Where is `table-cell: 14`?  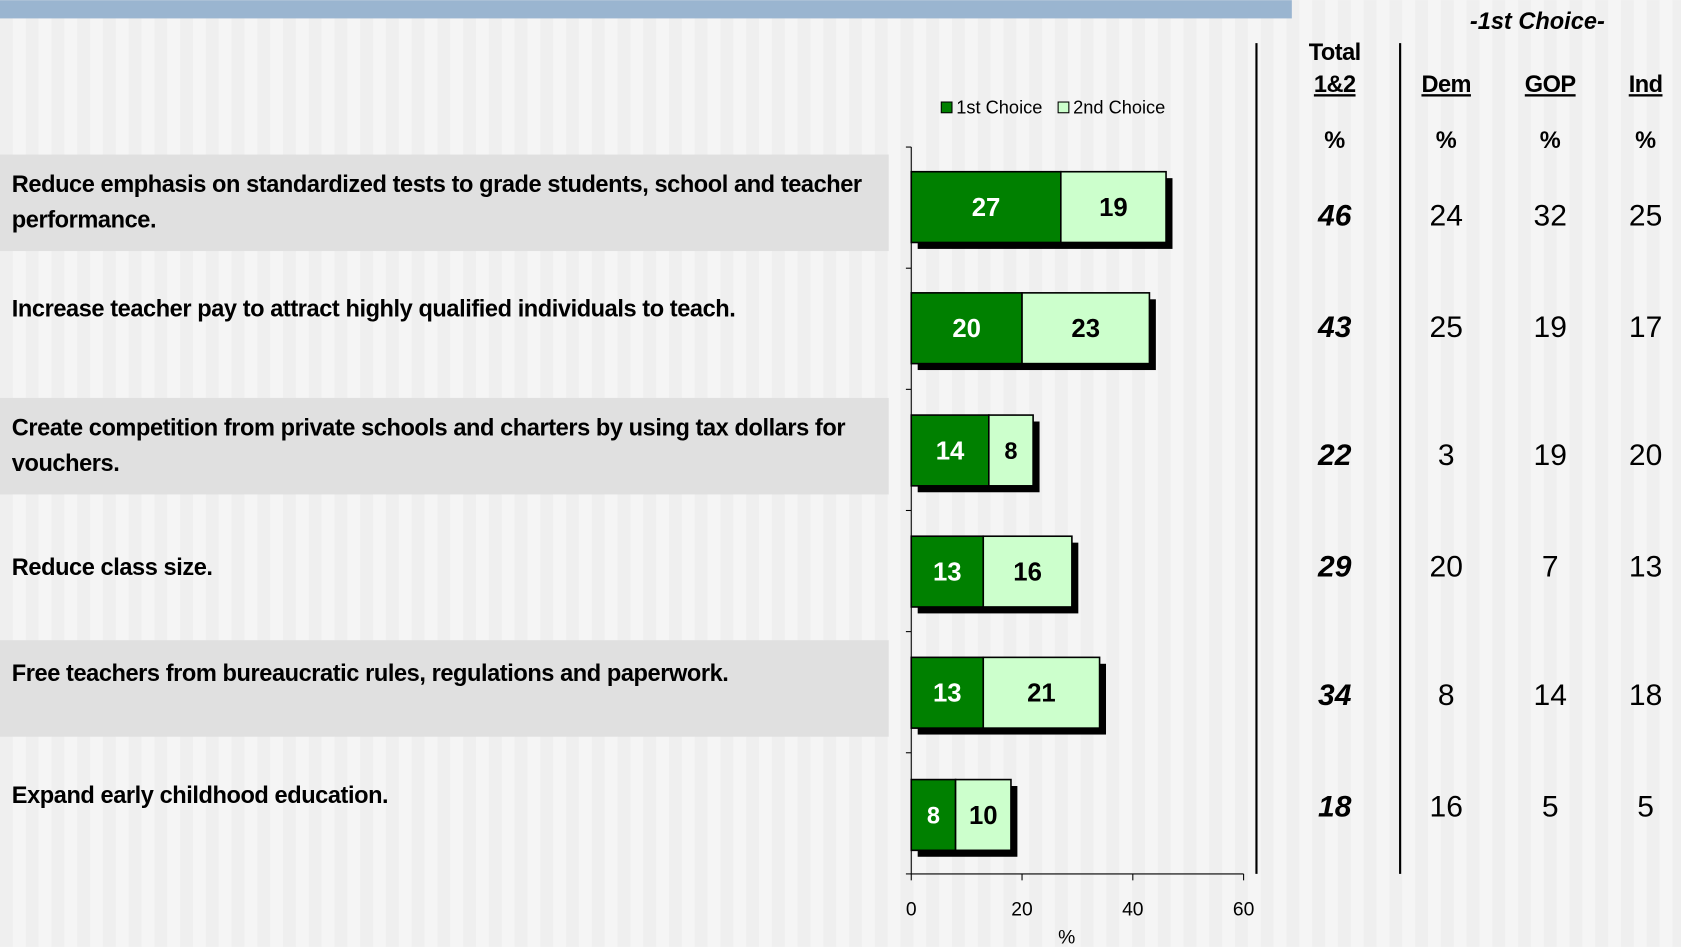 table-cell: 14 is located at coordinates (1550, 695).